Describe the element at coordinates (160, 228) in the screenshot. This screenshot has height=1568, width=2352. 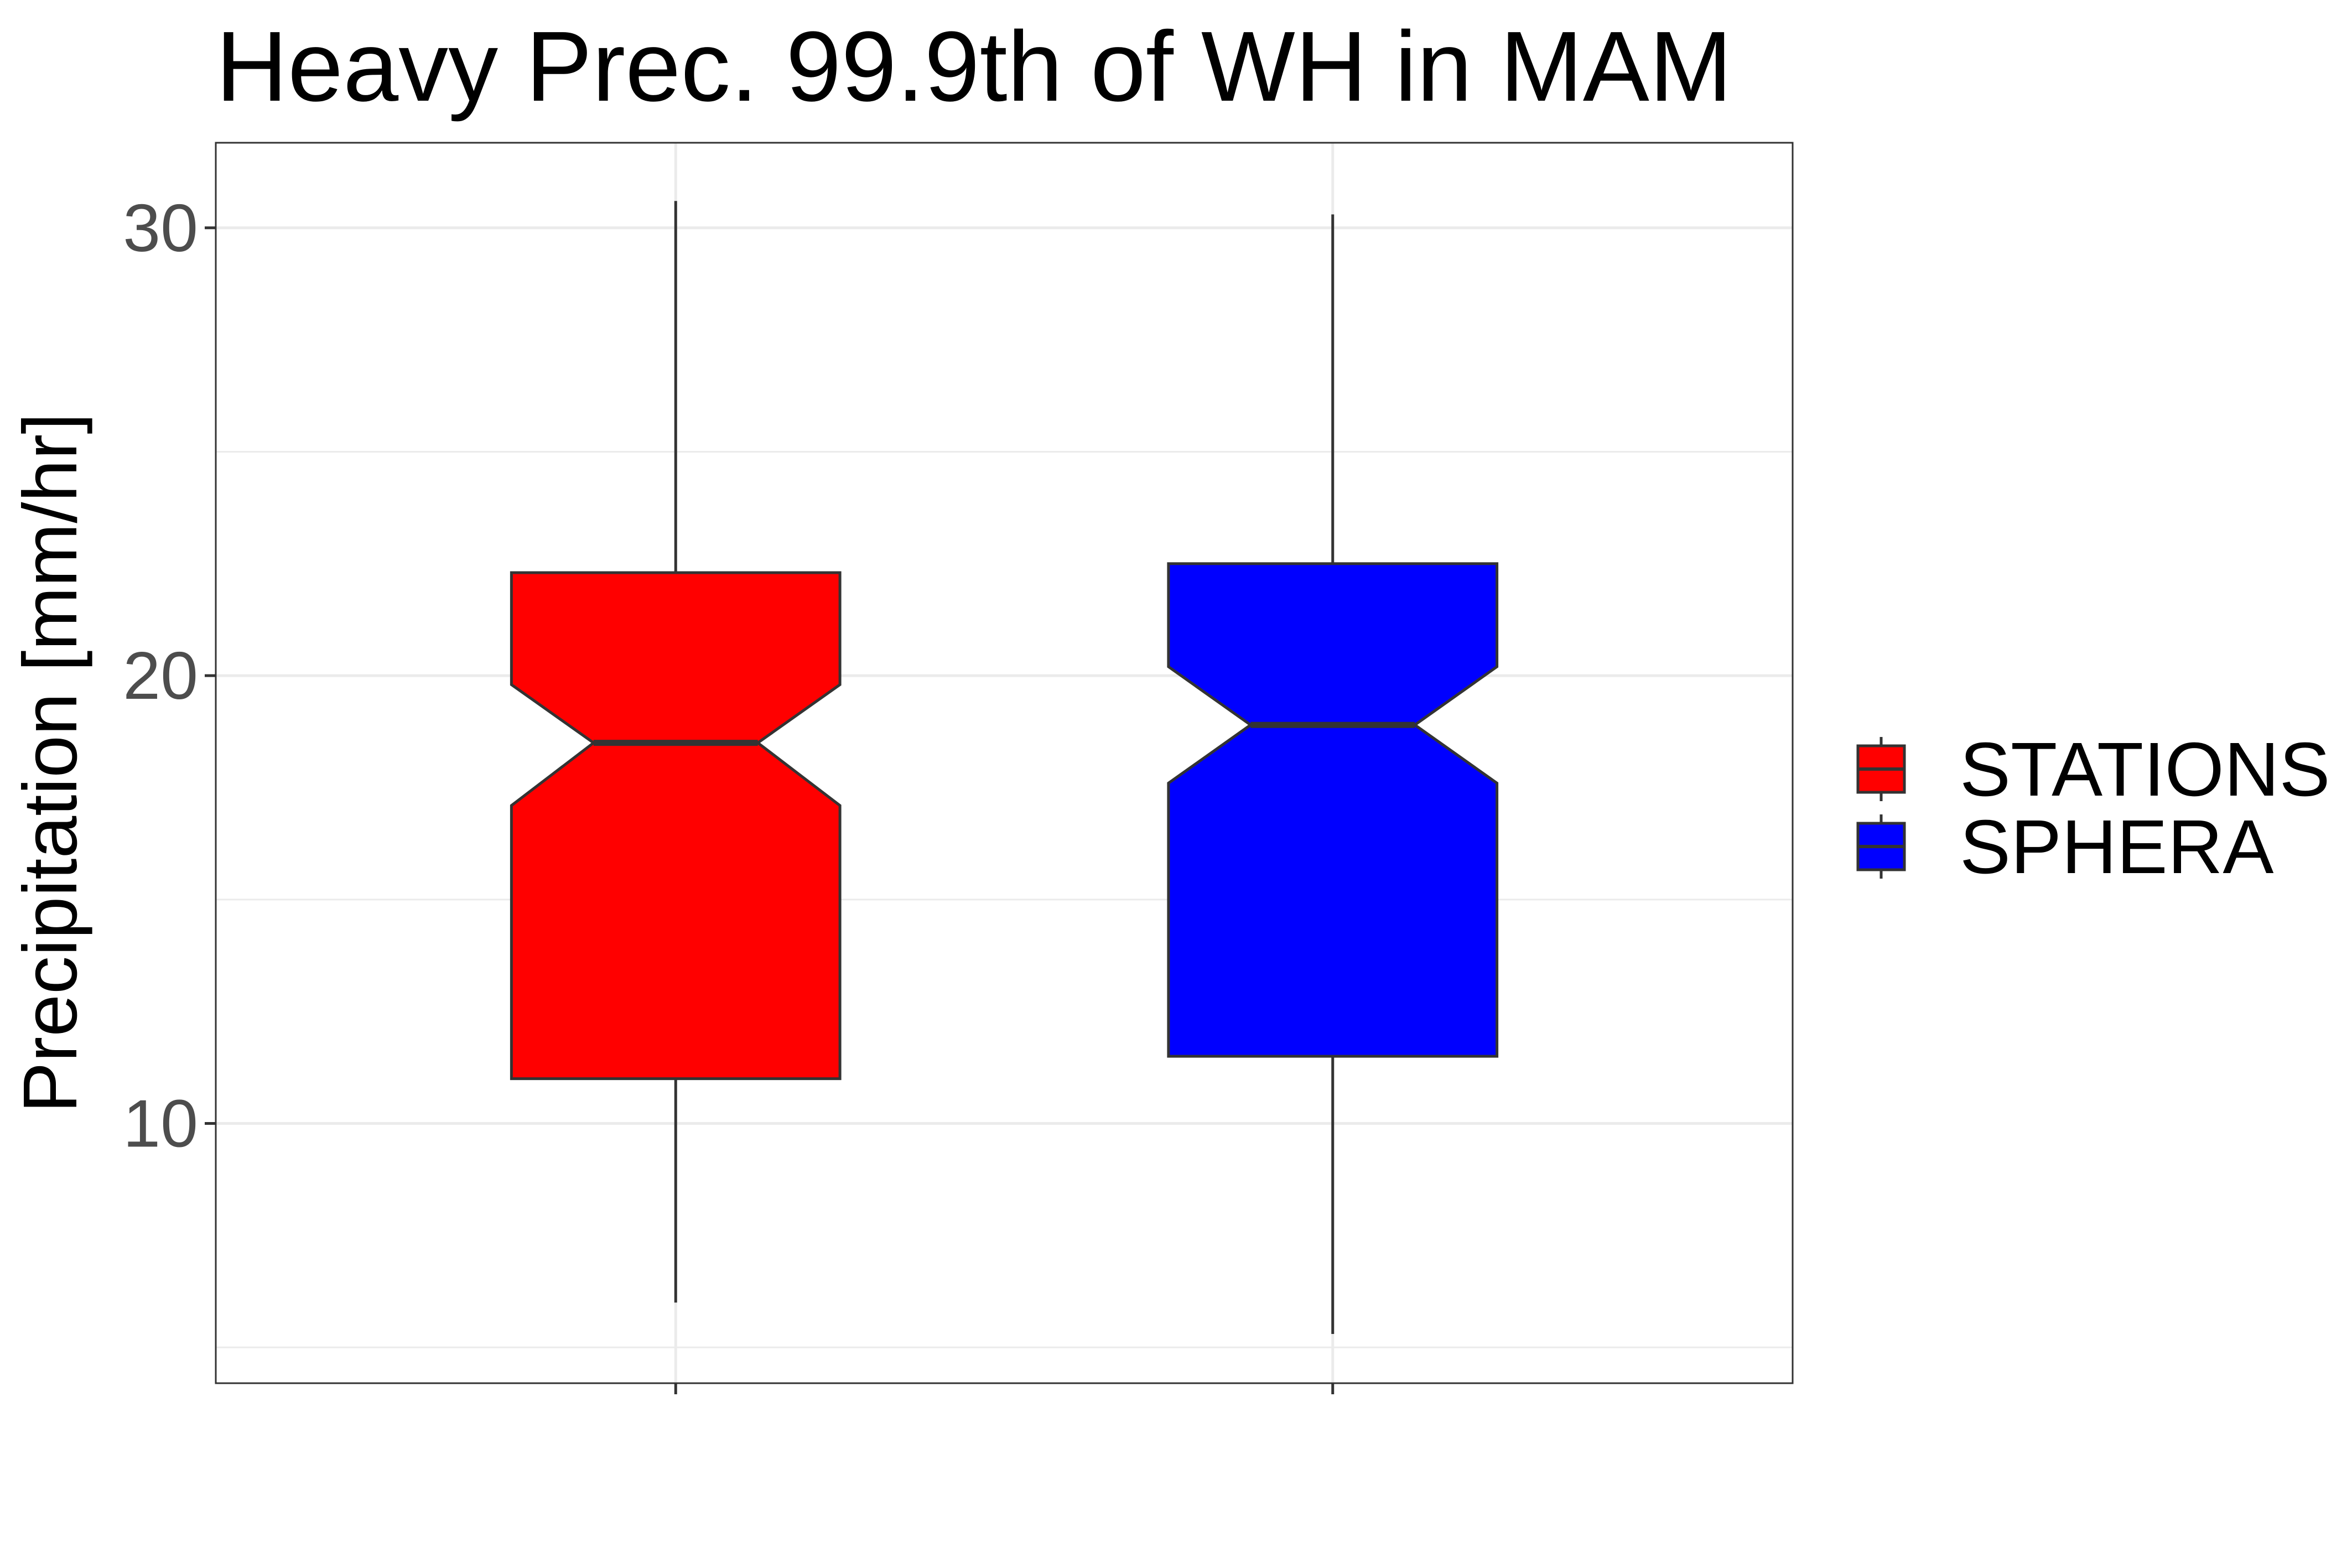
I see `y-tick-label: 30` at that location.